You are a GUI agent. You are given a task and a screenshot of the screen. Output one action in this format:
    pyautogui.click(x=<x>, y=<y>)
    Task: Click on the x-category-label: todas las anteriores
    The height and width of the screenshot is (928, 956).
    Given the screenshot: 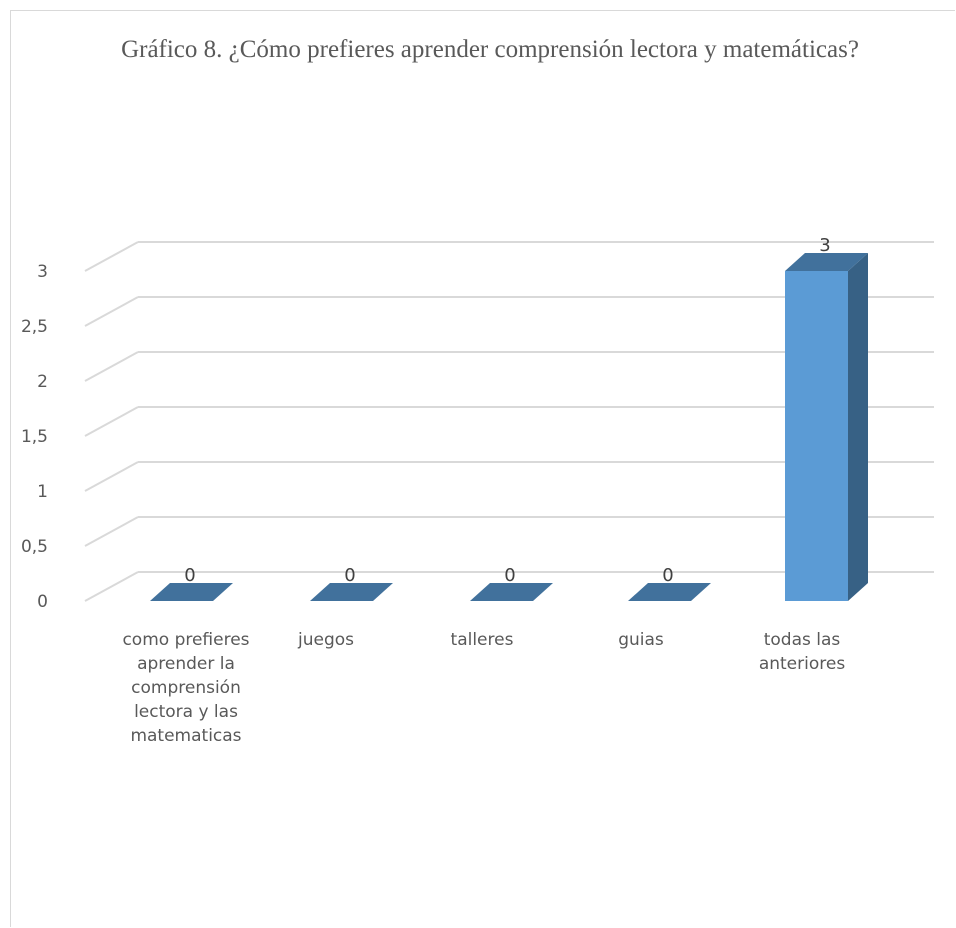 What is the action you would take?
    pyautogui.click(x=802, y=652)
    